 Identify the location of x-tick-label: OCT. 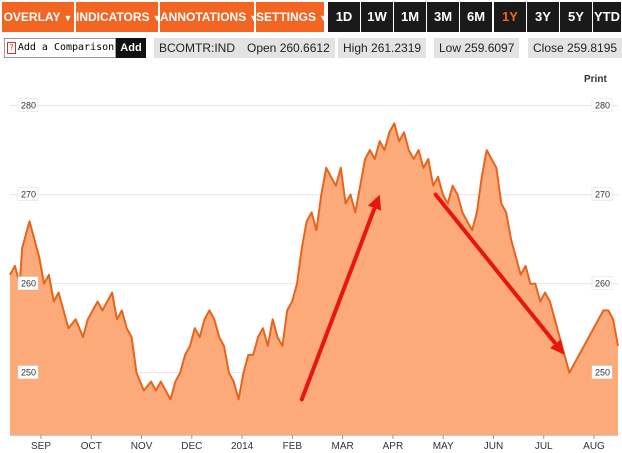
(91, 446).